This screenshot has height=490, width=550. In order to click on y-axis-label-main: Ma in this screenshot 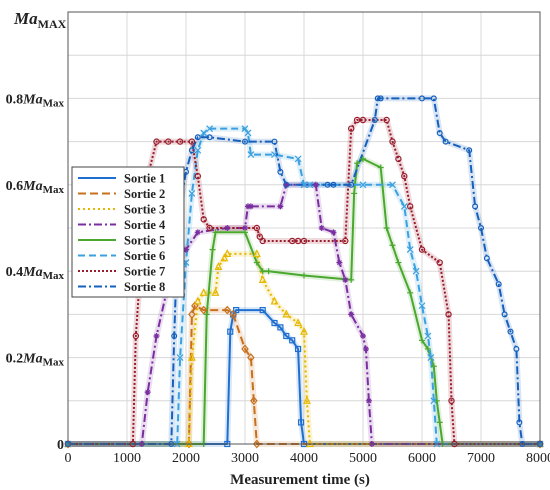, I will do `click(25, 18)`.